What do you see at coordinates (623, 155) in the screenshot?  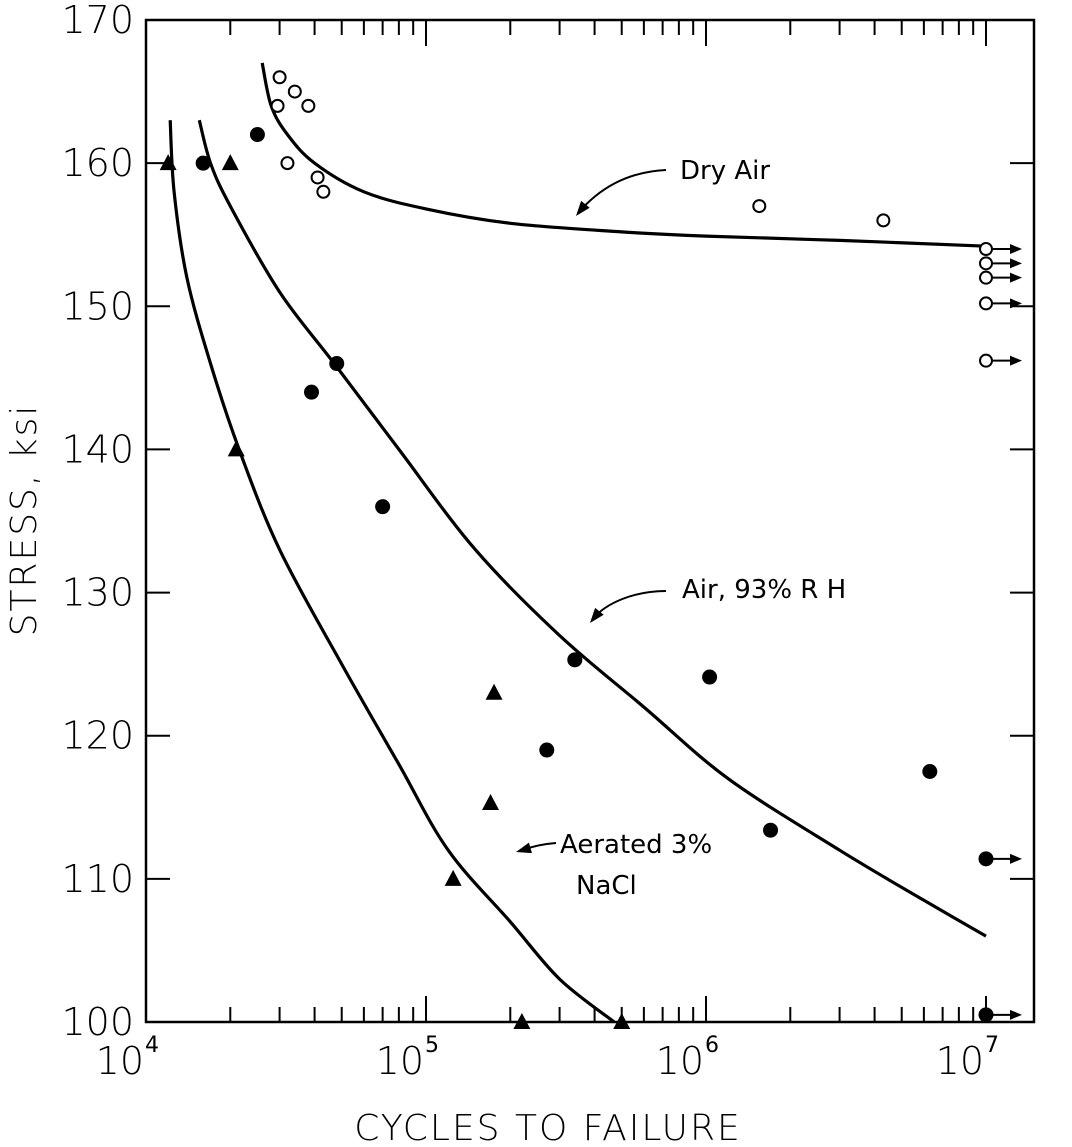 I see `fit-curve` at bounding box center [623, 155].